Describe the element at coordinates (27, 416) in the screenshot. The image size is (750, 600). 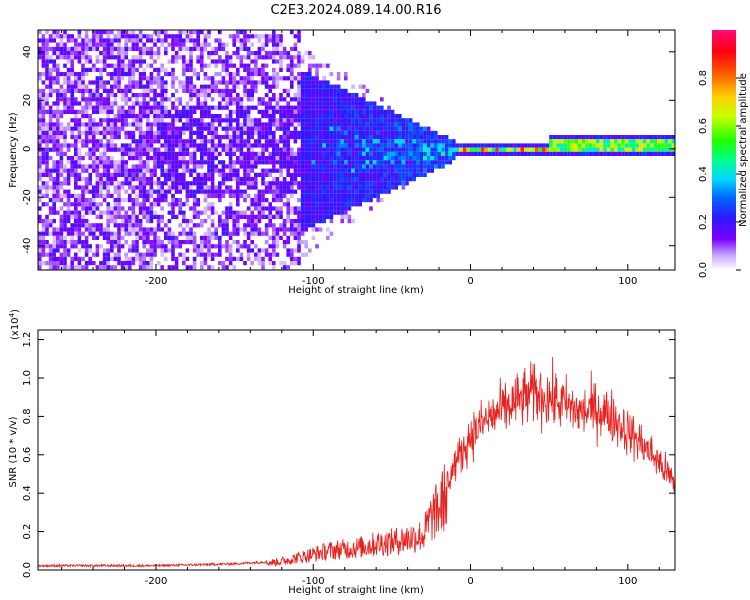
I see `y-tick-label: 0.8` at that location.